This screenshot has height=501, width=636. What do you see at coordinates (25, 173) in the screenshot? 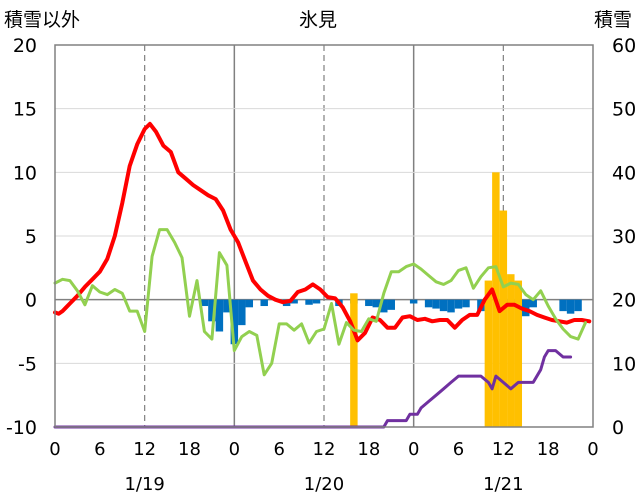
I see `left-tick-label: 10` at bounding box center [25, 173].